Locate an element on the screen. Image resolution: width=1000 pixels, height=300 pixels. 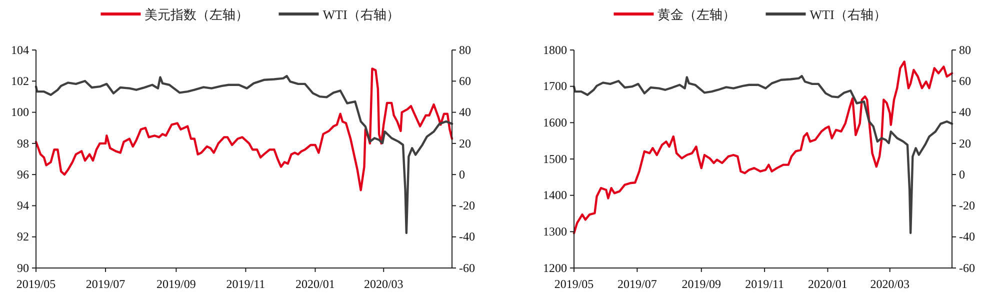
y-tick-label: 1500 is located at coordinates (555, 159).